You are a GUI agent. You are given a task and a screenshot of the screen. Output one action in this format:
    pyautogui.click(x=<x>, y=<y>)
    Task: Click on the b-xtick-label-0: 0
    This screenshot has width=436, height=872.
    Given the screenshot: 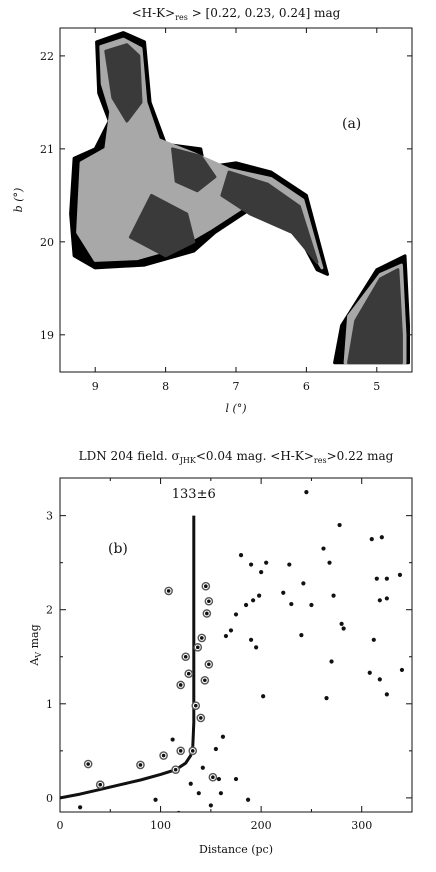 What is the action you would take?
    pyautogui.click(x=60, y=825)
    